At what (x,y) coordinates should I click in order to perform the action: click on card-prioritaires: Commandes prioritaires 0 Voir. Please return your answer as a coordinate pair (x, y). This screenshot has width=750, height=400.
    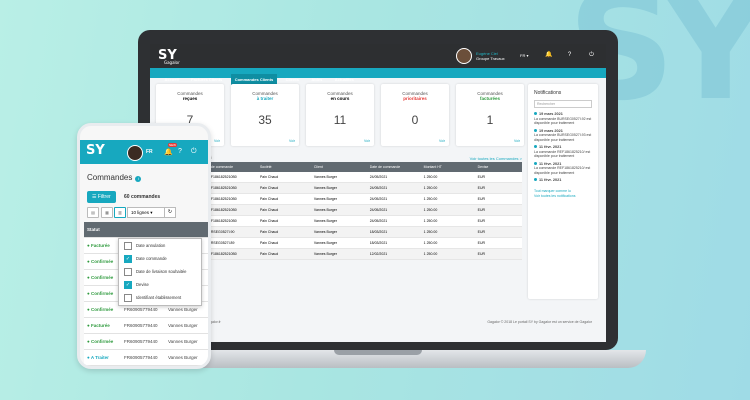
    Looking at the image, I should click on (415, 115).